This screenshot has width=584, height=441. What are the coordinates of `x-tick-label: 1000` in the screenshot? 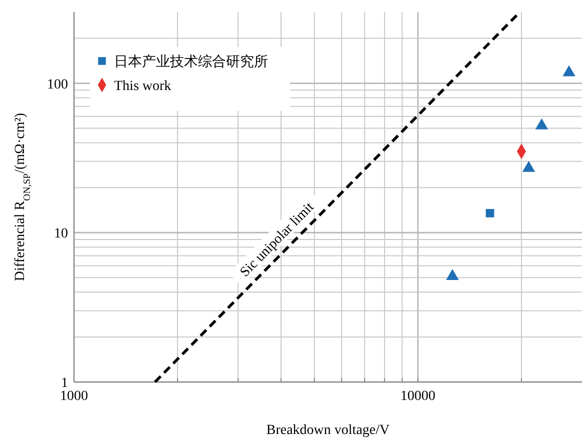 It's located at (74, 396).